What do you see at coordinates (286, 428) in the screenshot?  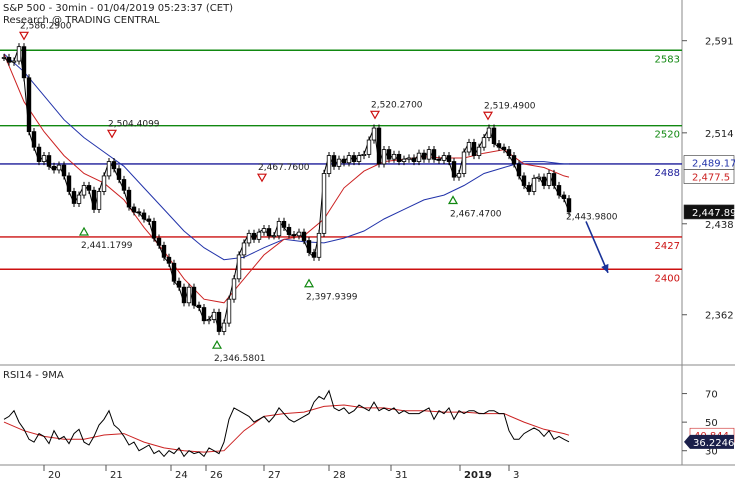 I see `rsi-ma-line` at bounding box center [286, 428].